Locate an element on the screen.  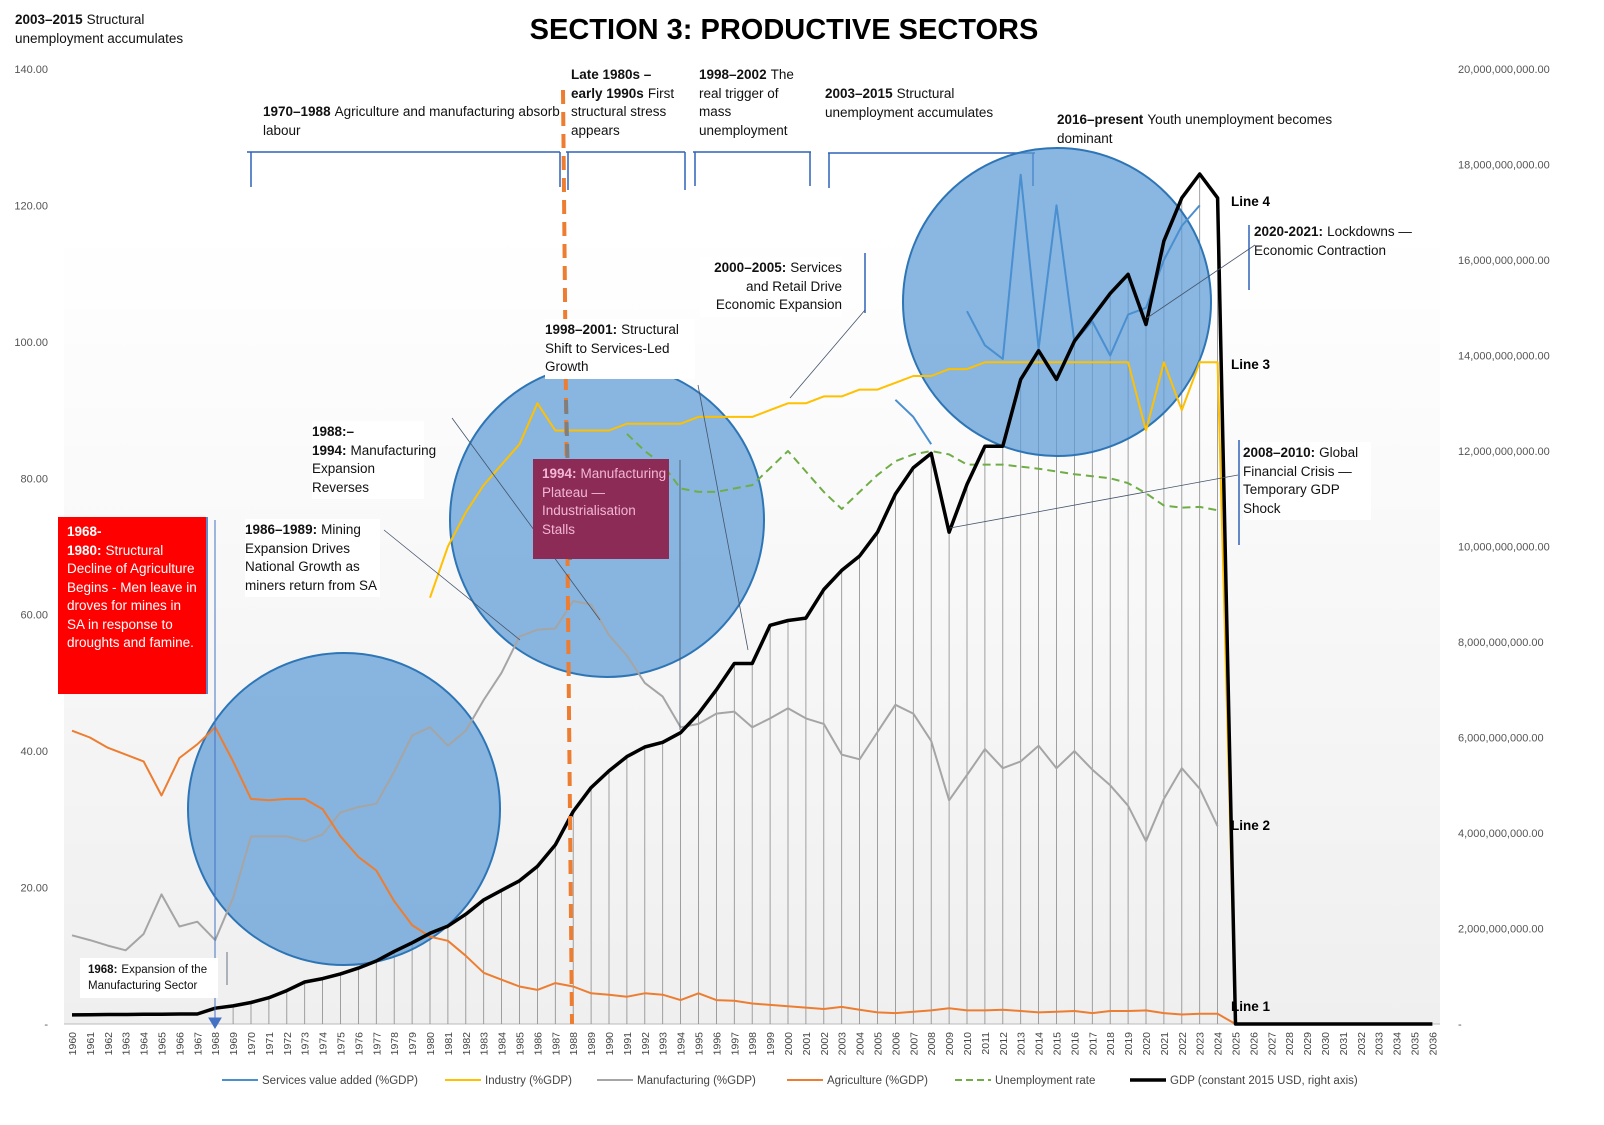
x-tick-label: 1975 is located at coordinates (342, 1044).